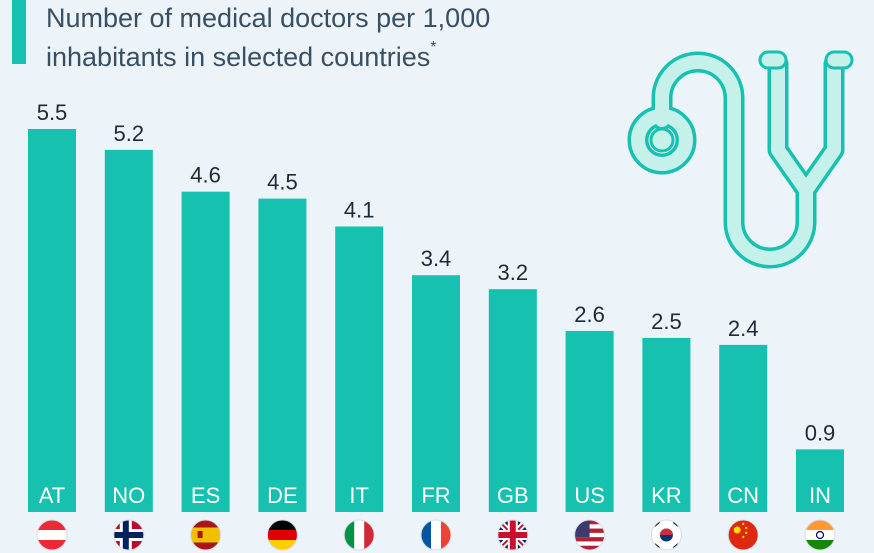 This screenshot has height=553, width=874. Describe the element at coordinates (743, 495) in the screenshot. I see `category-label-cn: CN` at that location.